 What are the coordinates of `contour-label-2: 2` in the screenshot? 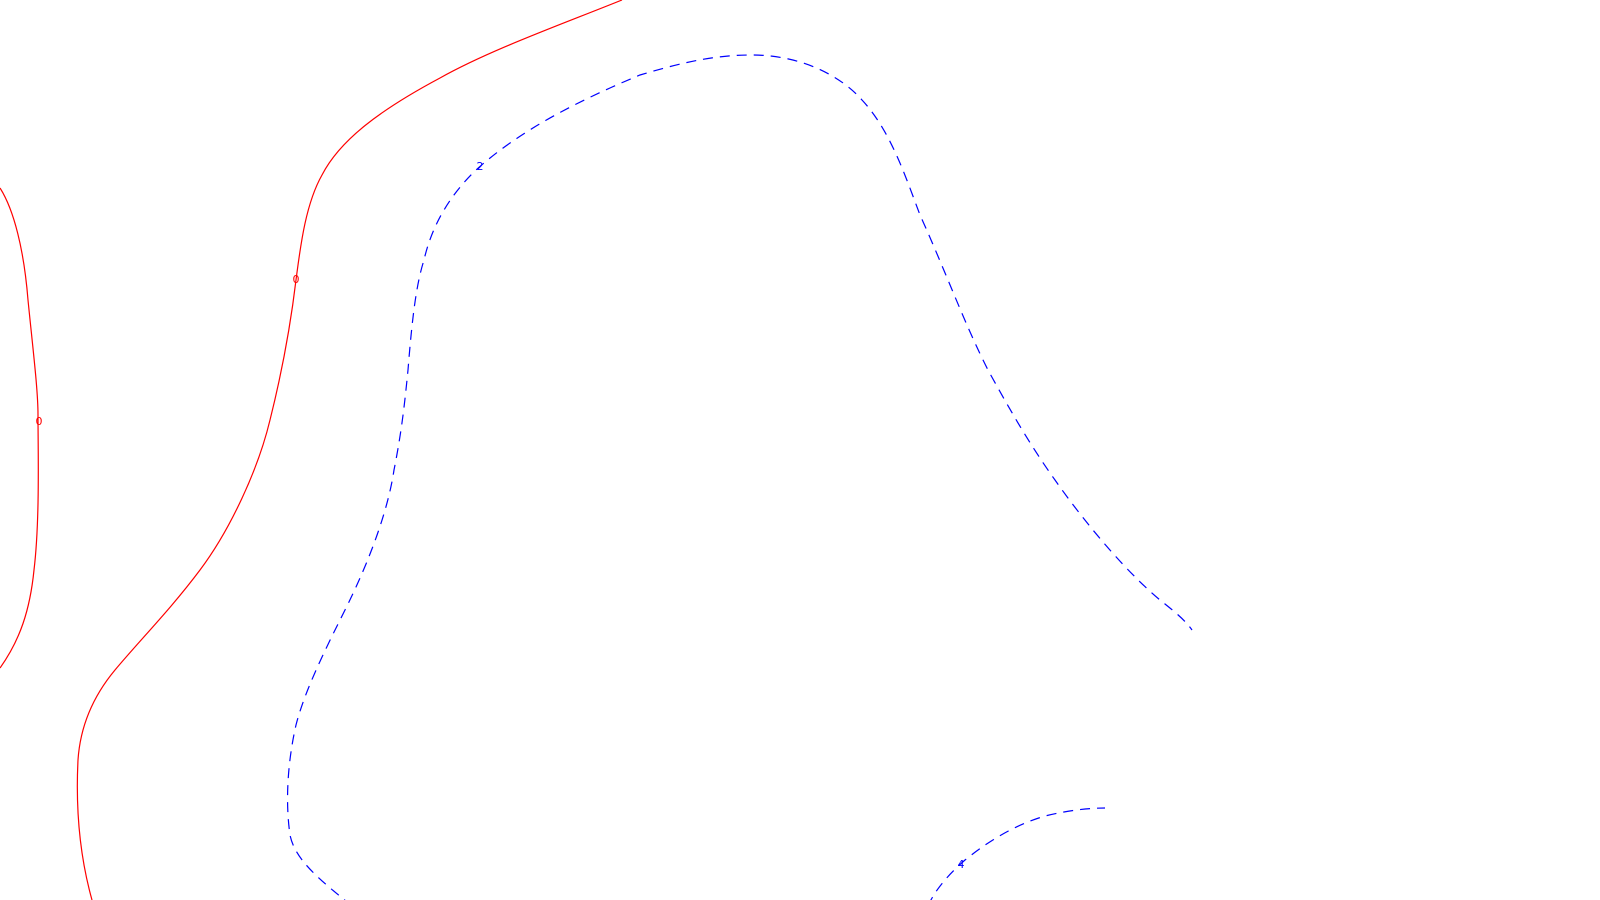 It's located at (480, 166).